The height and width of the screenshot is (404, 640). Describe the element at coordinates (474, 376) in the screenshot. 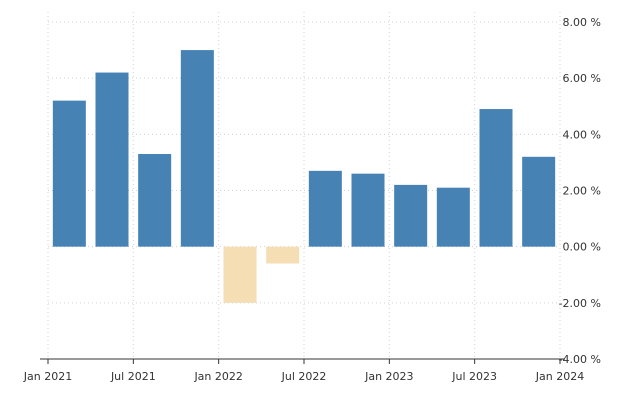

I see `x-tick-label: Jul 2023` at that location.